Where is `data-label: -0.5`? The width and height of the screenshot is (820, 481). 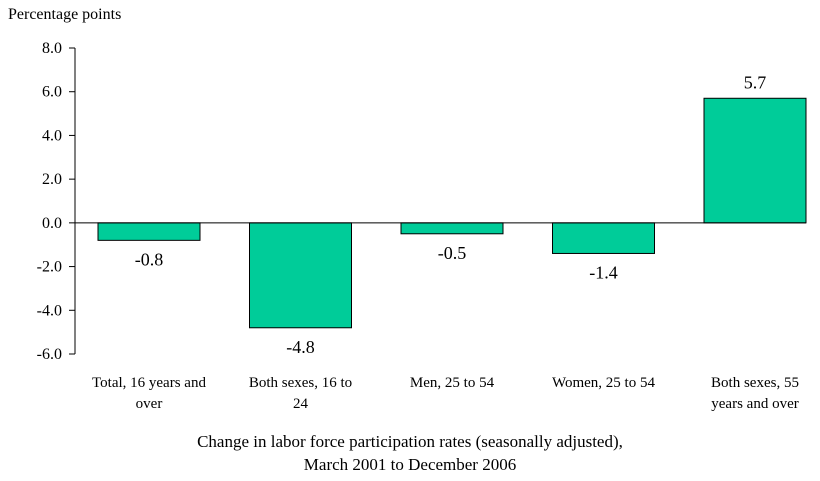 data-label: -0.5 is located at coordinates (452, 253).